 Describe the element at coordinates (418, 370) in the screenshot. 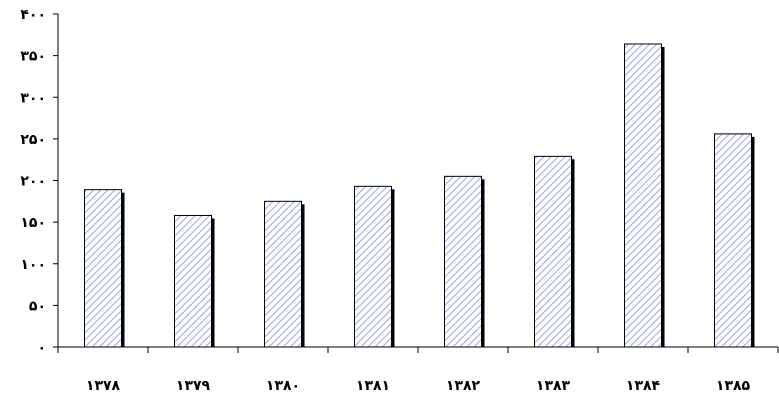

I see `x-ticks-group: ۱۳۷۸ ۱۳۷۹ ۱۳۸۰ ۱۳۸۱ ۱۳۸۲ ۱۳۸۳ ۱۳۸۴ ۱۳۸۵` at that location.